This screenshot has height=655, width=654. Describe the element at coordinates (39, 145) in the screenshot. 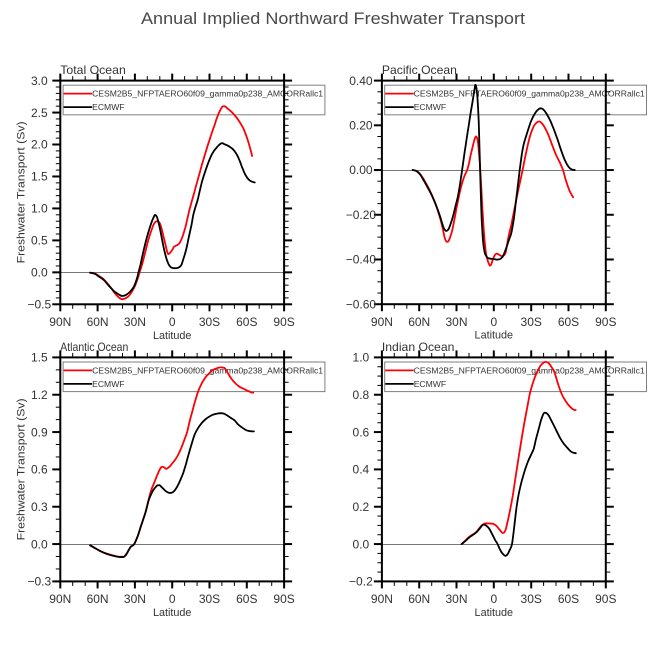

I see `svg-text: 2.0` at that location.